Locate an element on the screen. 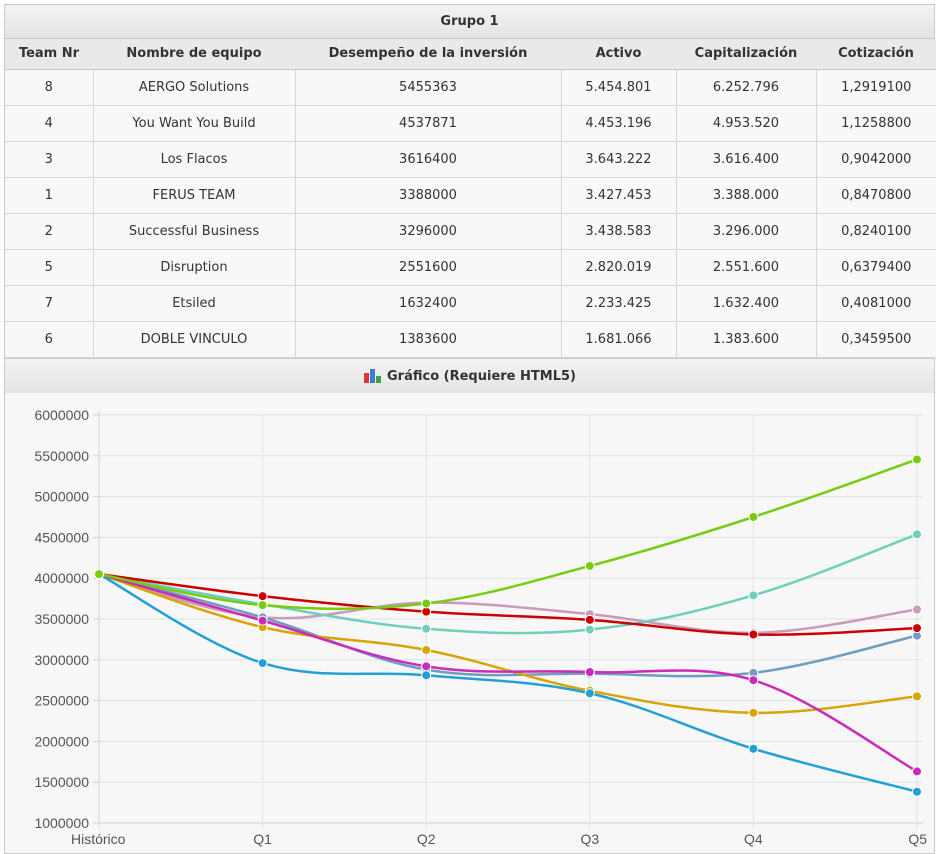 The image size is (937, 854). capitalization-cell: 6.252.796 is located at coordinates (746, 87).